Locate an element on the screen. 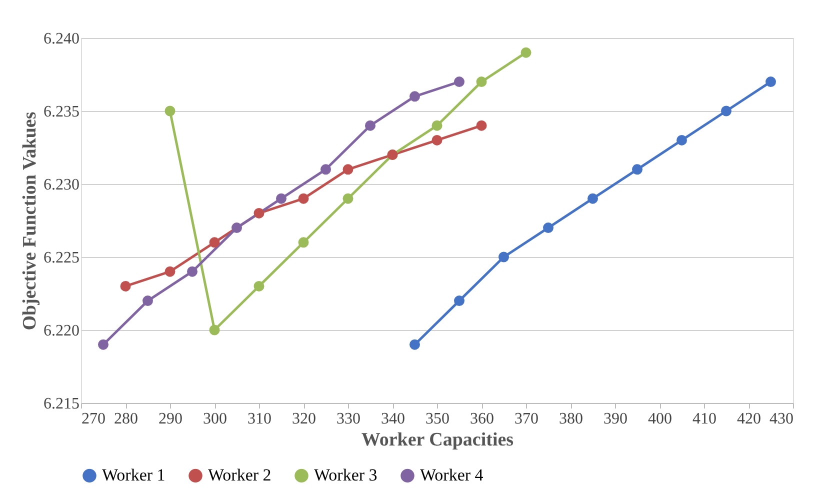  x-tick-label: 270 is located at coordinates (94, 419).